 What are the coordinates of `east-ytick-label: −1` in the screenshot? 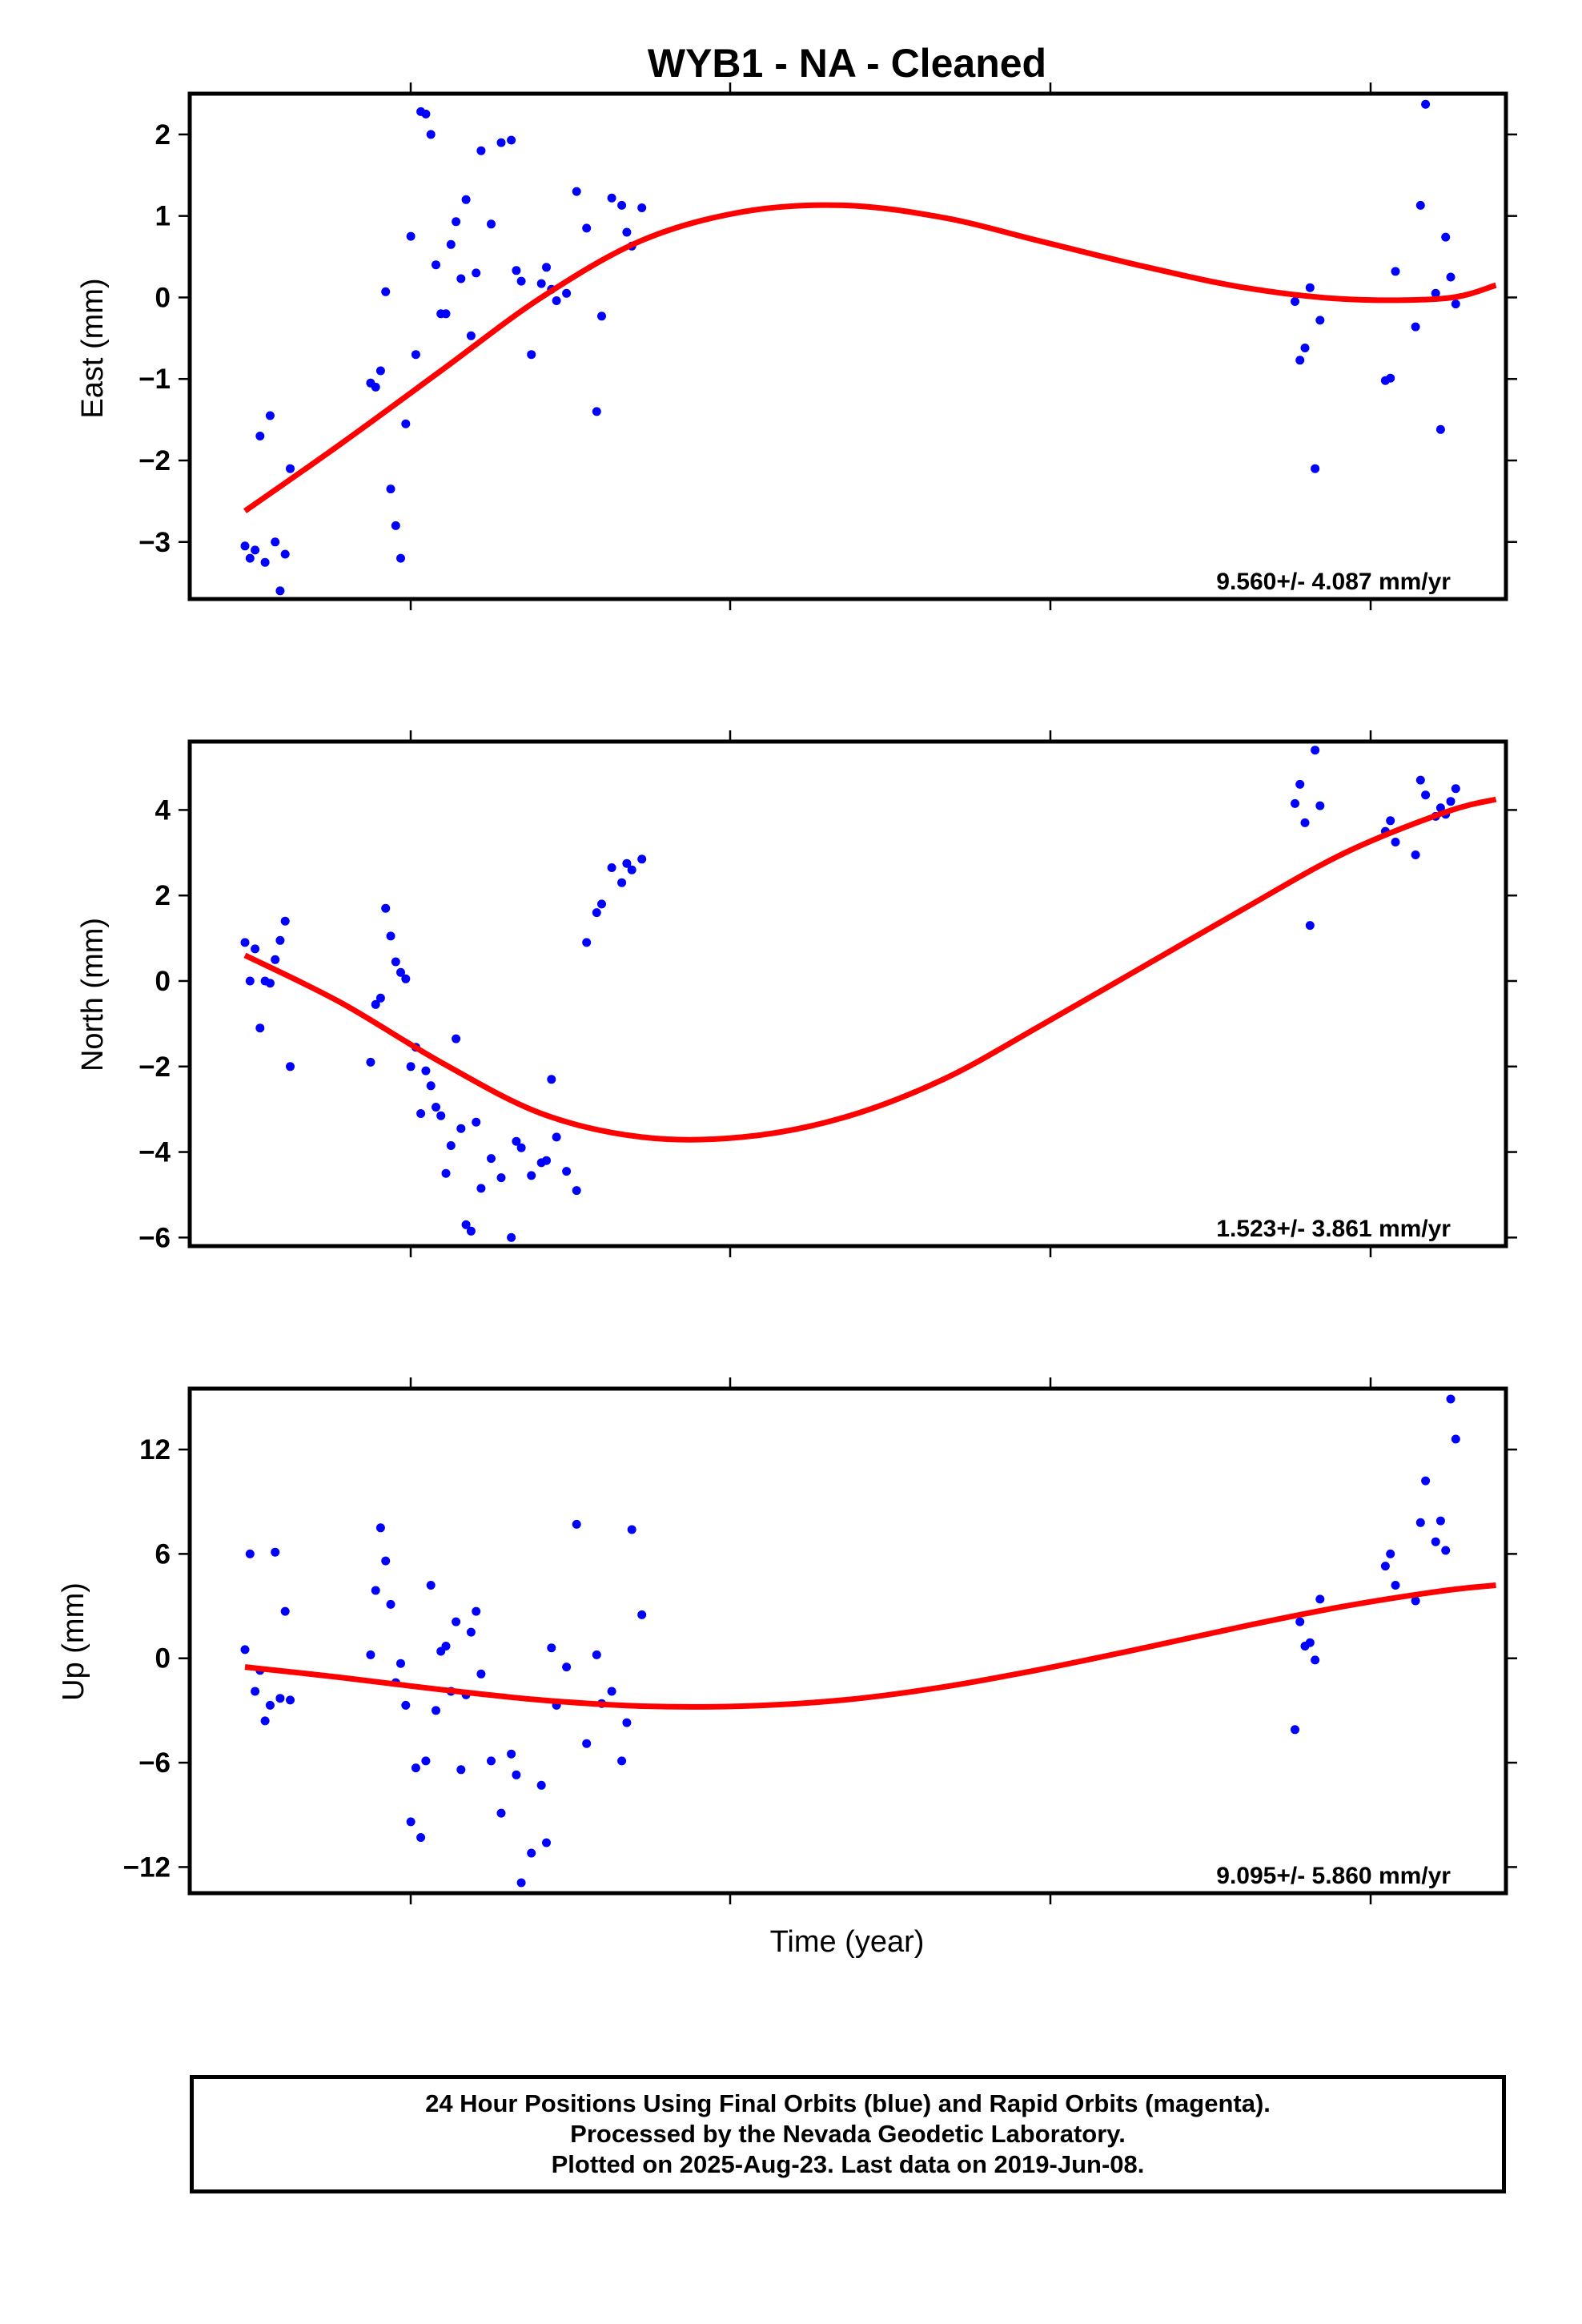 It's located at (155, 379).